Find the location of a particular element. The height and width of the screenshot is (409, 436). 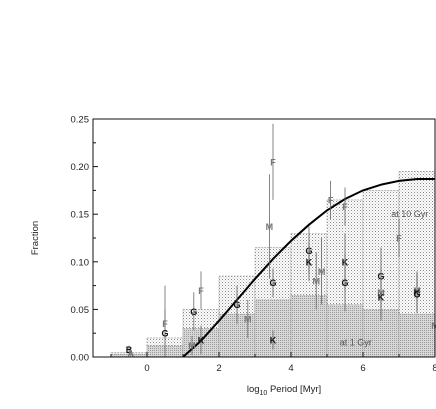

annotation-layer: at 1 Gyr at 10 Gyr is located at coordinates (384, 278).